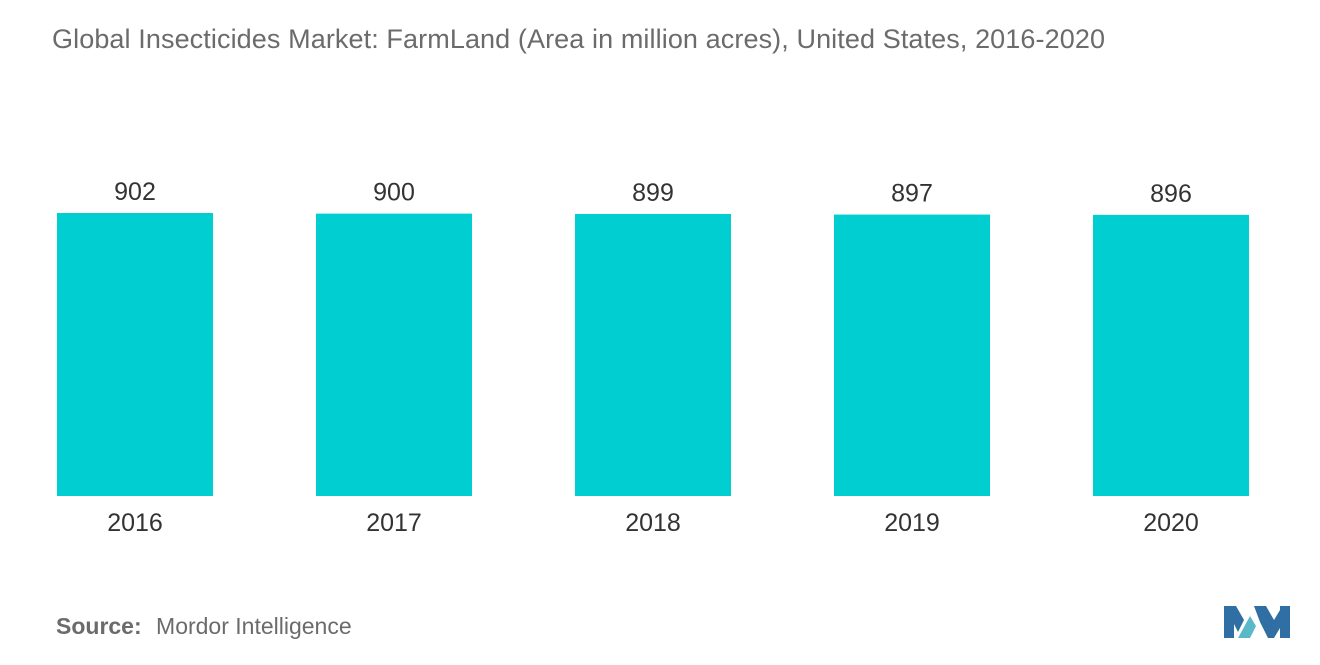  What do you see at coordinates (1272, 622) in the screenshot?
I see `logo-right-stroke` at bounding box center [1272, 622].